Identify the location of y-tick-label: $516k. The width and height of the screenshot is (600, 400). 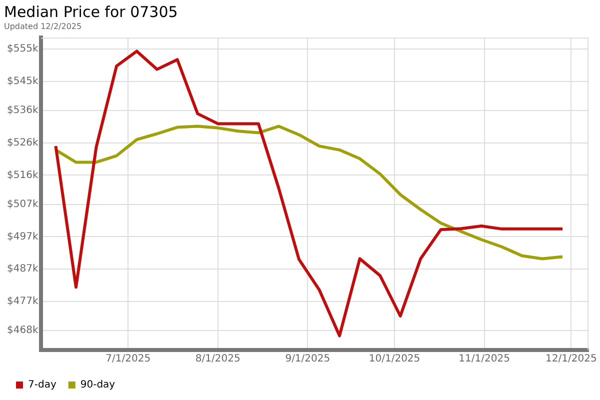
(22, 175).